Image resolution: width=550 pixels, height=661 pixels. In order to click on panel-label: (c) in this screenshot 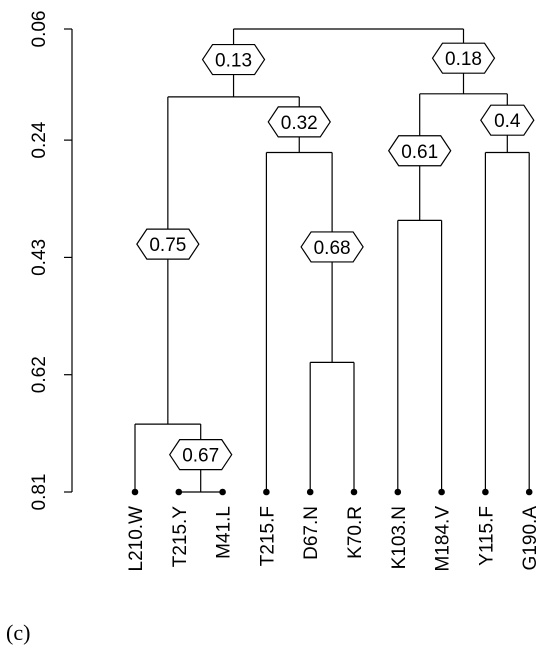, I will do `click(18, 632)`.